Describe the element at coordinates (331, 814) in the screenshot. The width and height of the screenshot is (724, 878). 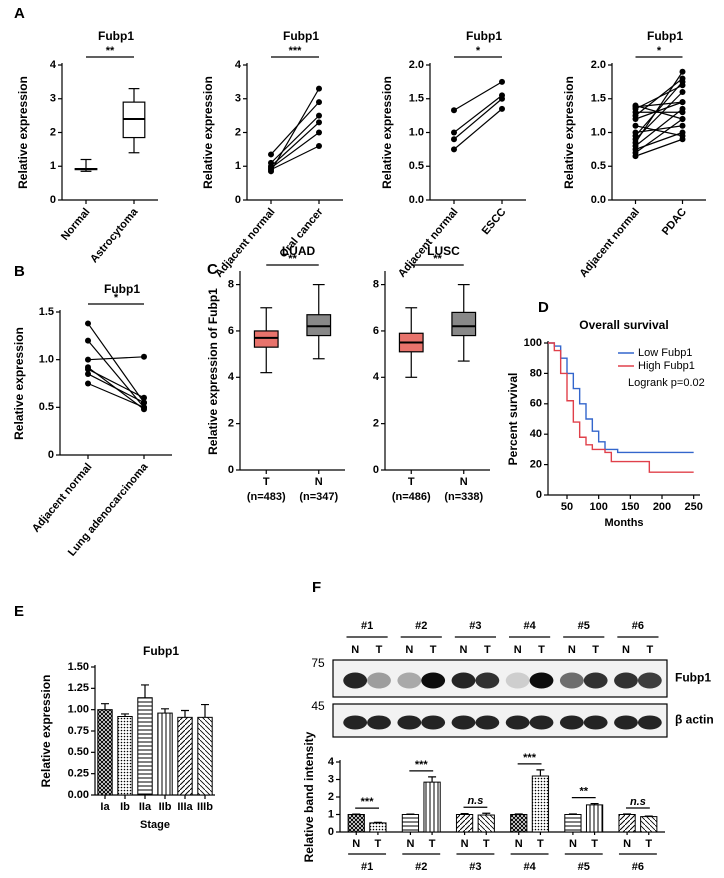
I see `y-tick-label: 1` at that location.